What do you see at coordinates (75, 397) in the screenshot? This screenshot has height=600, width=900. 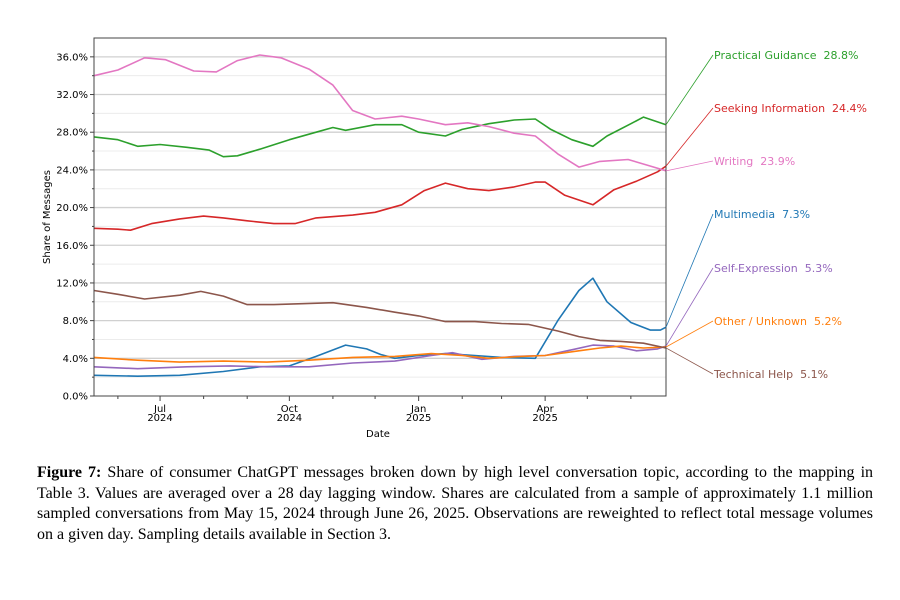 I see `y-tick-label: 0.0%` at bounding box center [75, 397].